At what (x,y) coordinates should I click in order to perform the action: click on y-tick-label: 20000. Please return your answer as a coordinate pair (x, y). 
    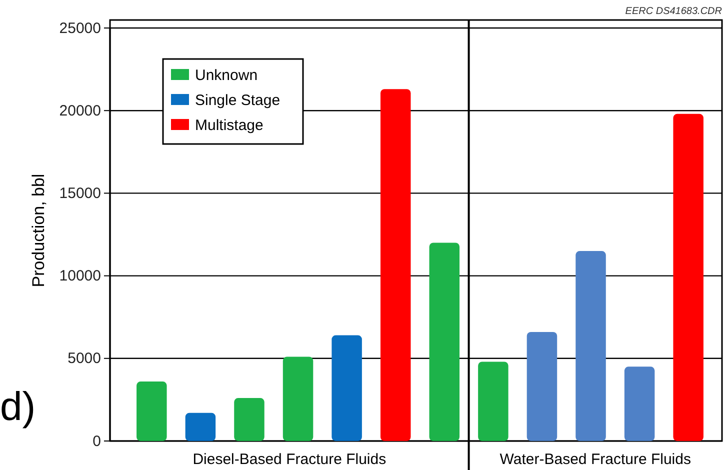
    Looking at the image, I should click on (80, 111).